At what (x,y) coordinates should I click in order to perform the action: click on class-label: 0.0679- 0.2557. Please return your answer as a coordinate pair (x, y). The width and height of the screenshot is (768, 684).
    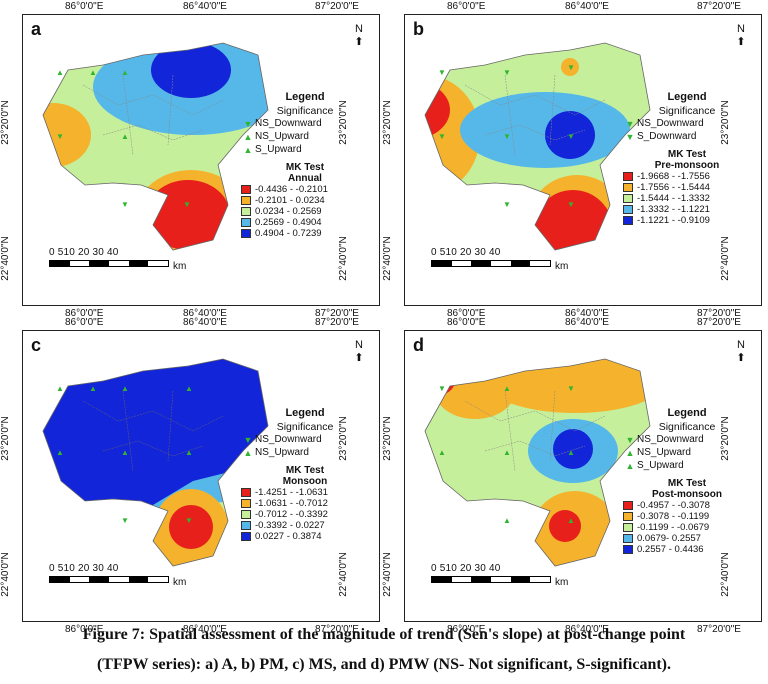
    Looking at the image, I should click on (669, 538).